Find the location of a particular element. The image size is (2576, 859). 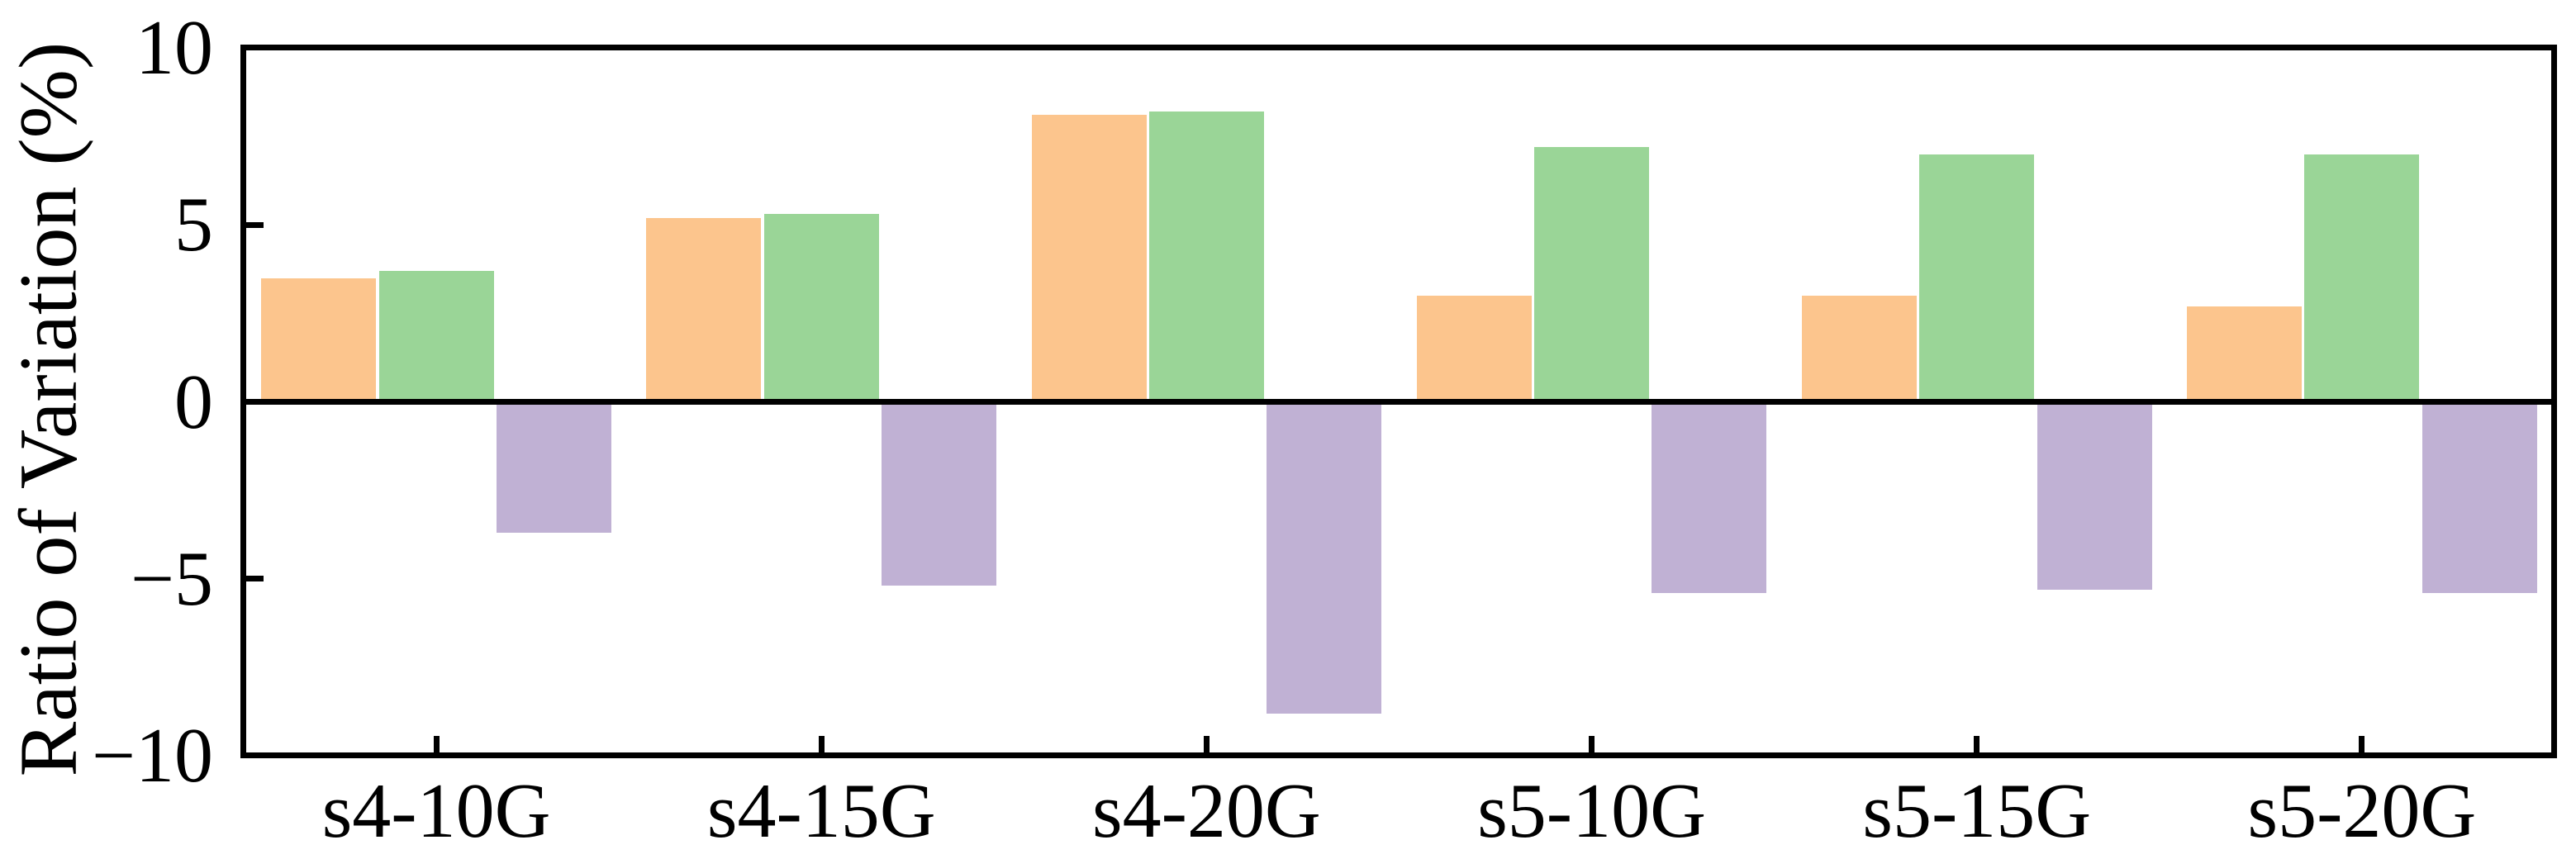

bar-purple-s4-20G is located at coordinates (1324, 557).